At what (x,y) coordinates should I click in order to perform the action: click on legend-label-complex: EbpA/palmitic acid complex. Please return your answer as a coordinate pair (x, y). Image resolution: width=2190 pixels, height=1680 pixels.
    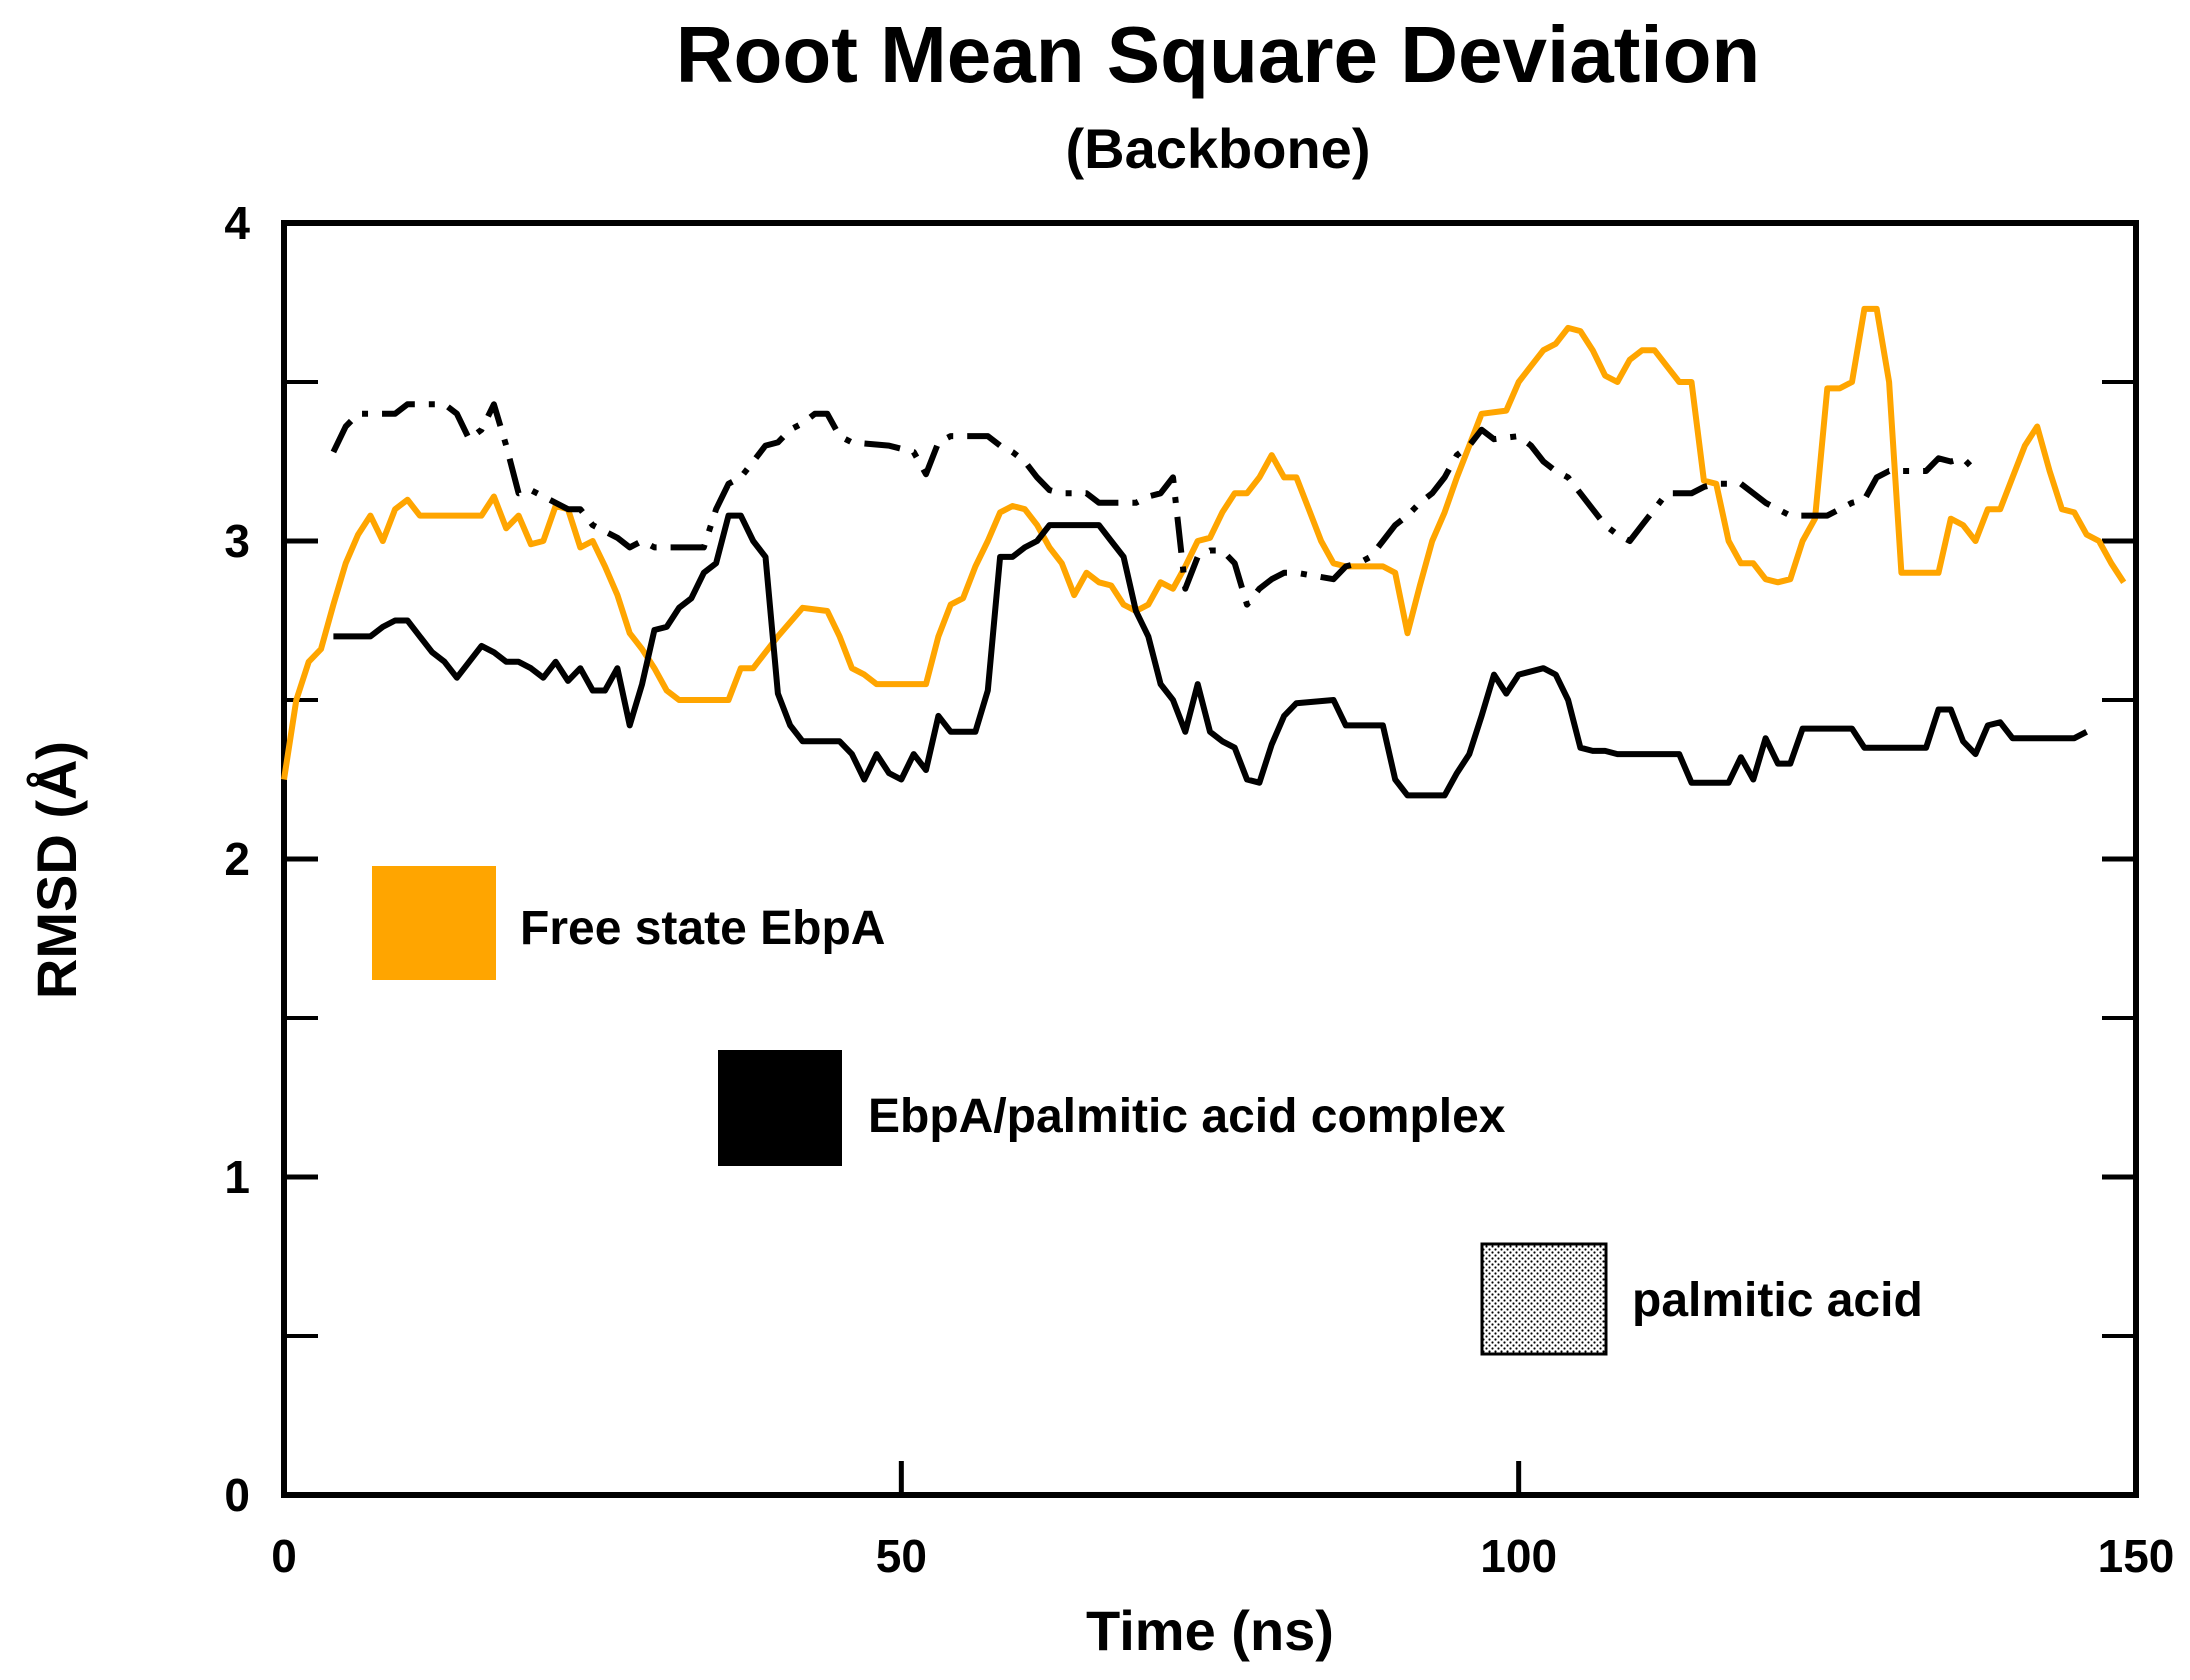
    Looking at the image, I should click on (1187, 1116).